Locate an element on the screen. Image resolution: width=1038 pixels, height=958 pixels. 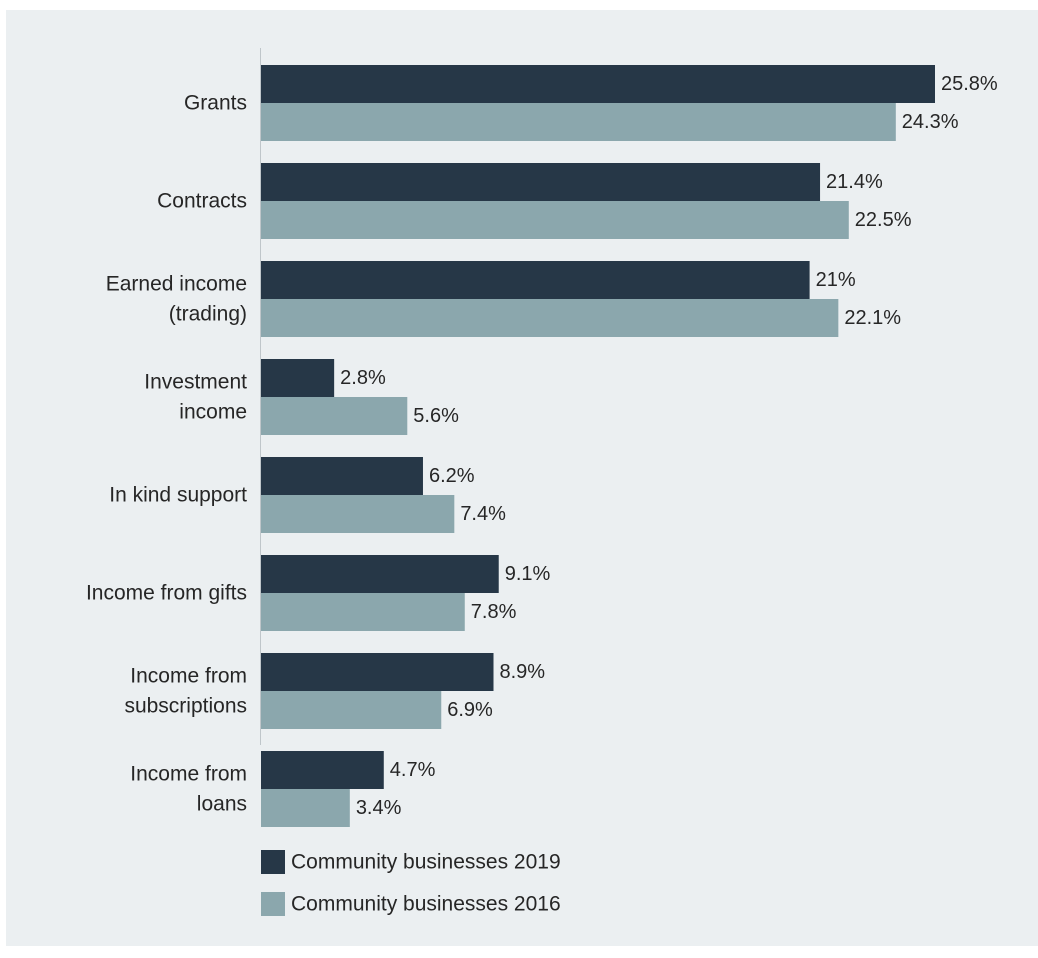
legend-swatch-2019 is located at coordinates (273, 862).